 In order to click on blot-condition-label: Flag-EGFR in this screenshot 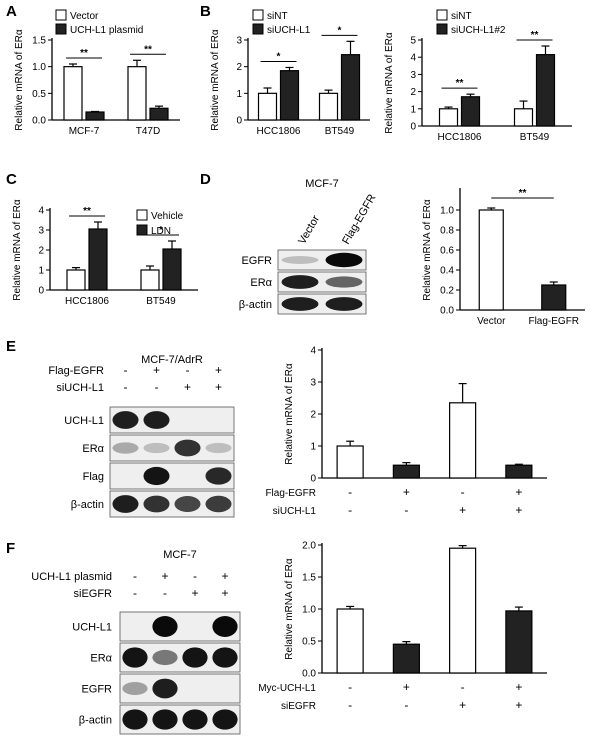, I will do `click(76, 371)`.